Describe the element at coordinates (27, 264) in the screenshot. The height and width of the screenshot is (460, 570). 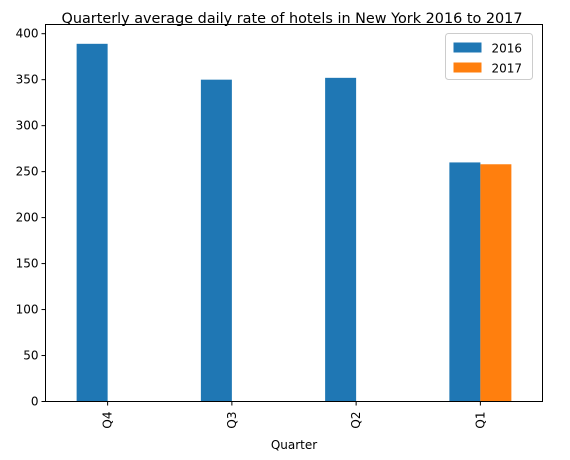
I see `y-tick-label: 150` at that location.